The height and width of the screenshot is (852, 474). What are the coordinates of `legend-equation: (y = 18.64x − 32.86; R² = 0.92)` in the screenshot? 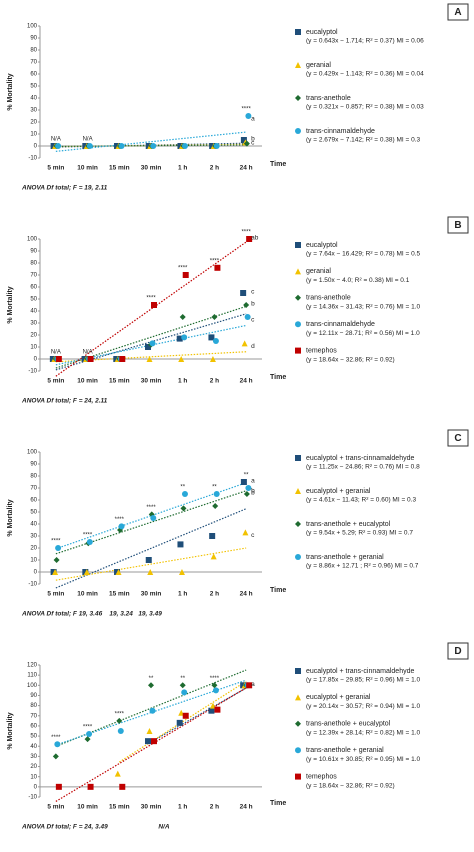 It's located at (350, 359).